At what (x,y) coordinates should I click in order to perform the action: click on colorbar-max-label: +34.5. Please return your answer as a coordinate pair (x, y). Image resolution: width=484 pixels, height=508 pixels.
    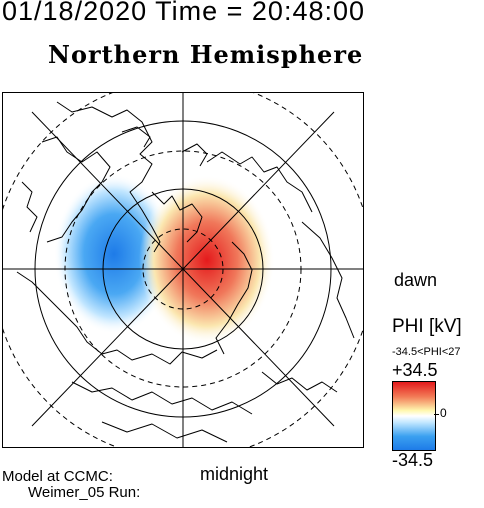
    Looking at the image, I should click on (415, 370).